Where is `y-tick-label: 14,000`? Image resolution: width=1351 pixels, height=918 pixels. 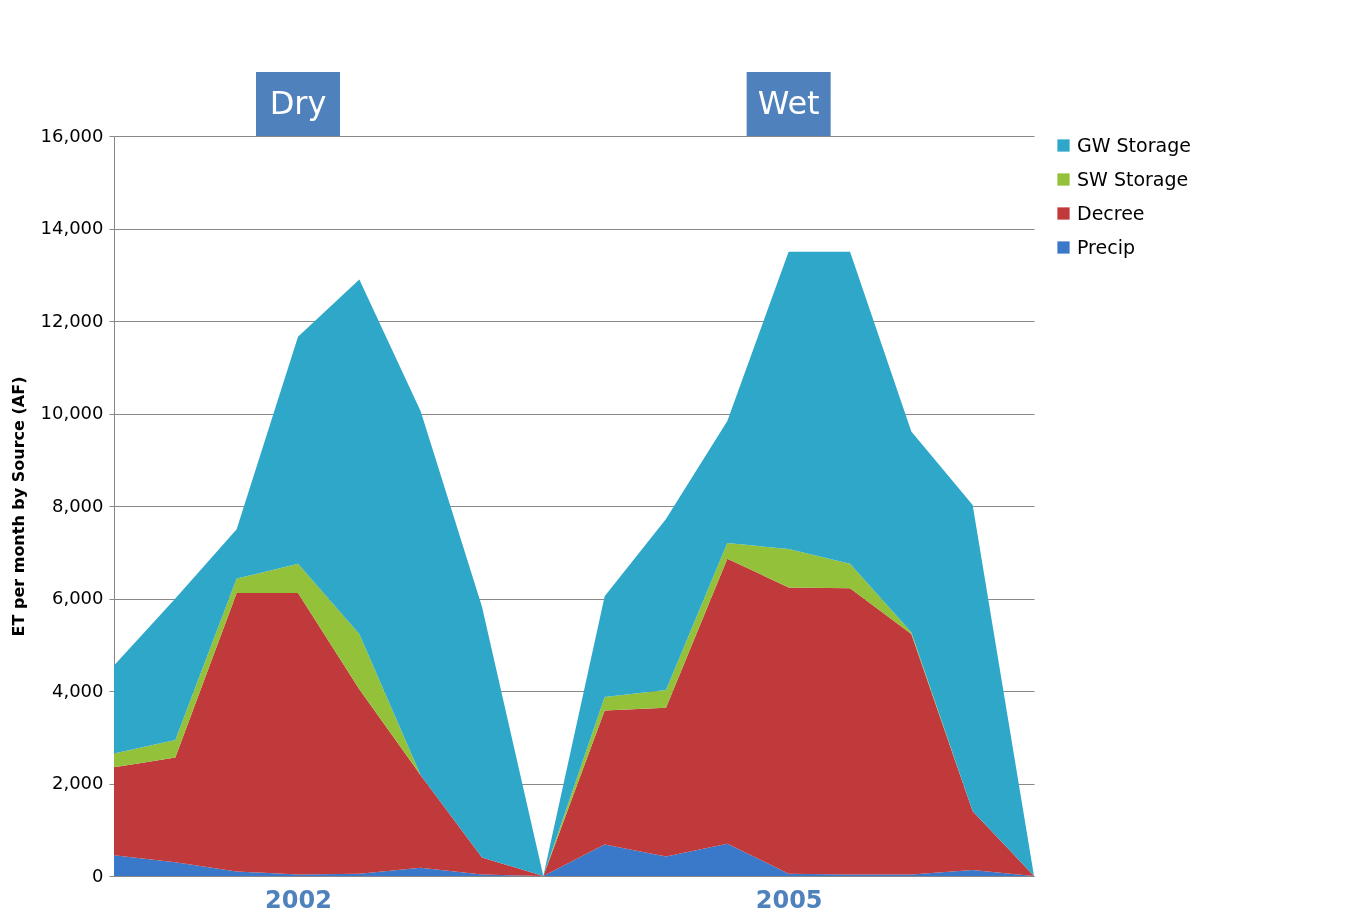 y-tick-label: 14,000 is located at coordinates (72, 227).